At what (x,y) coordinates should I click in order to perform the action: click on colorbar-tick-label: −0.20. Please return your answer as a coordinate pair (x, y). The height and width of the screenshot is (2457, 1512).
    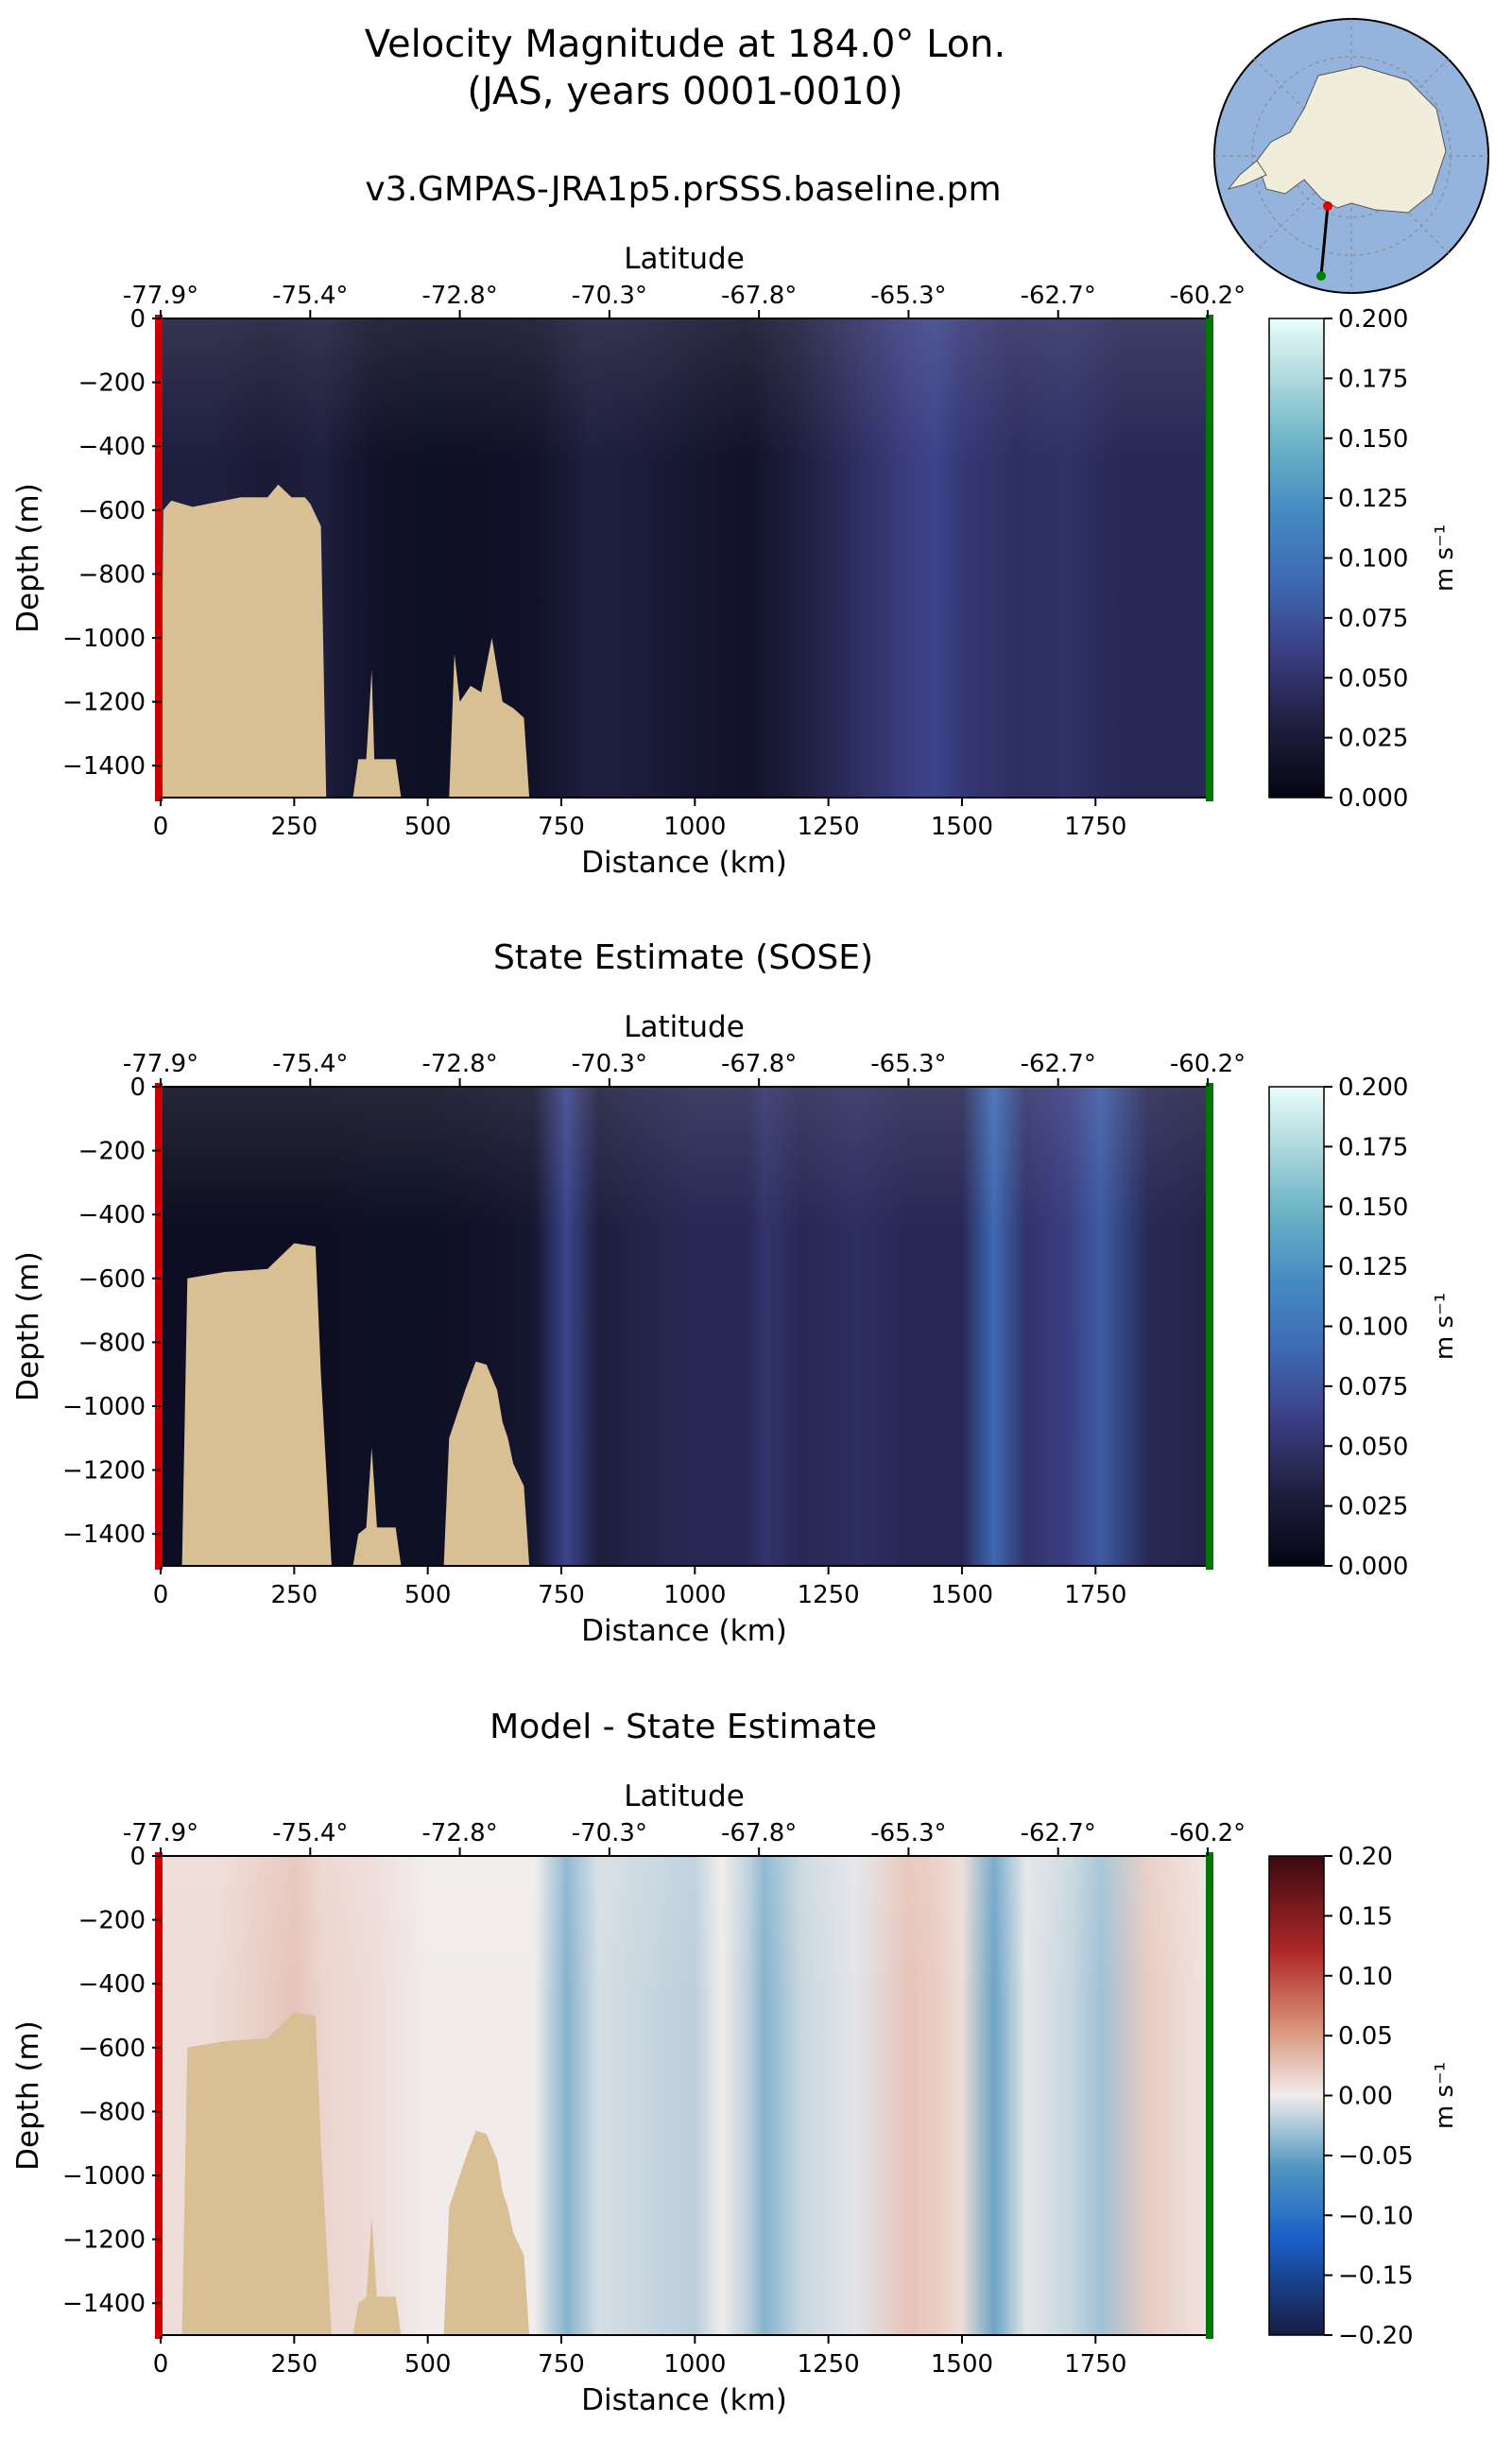
    Looking at the image, I should click on (1376, 2336).